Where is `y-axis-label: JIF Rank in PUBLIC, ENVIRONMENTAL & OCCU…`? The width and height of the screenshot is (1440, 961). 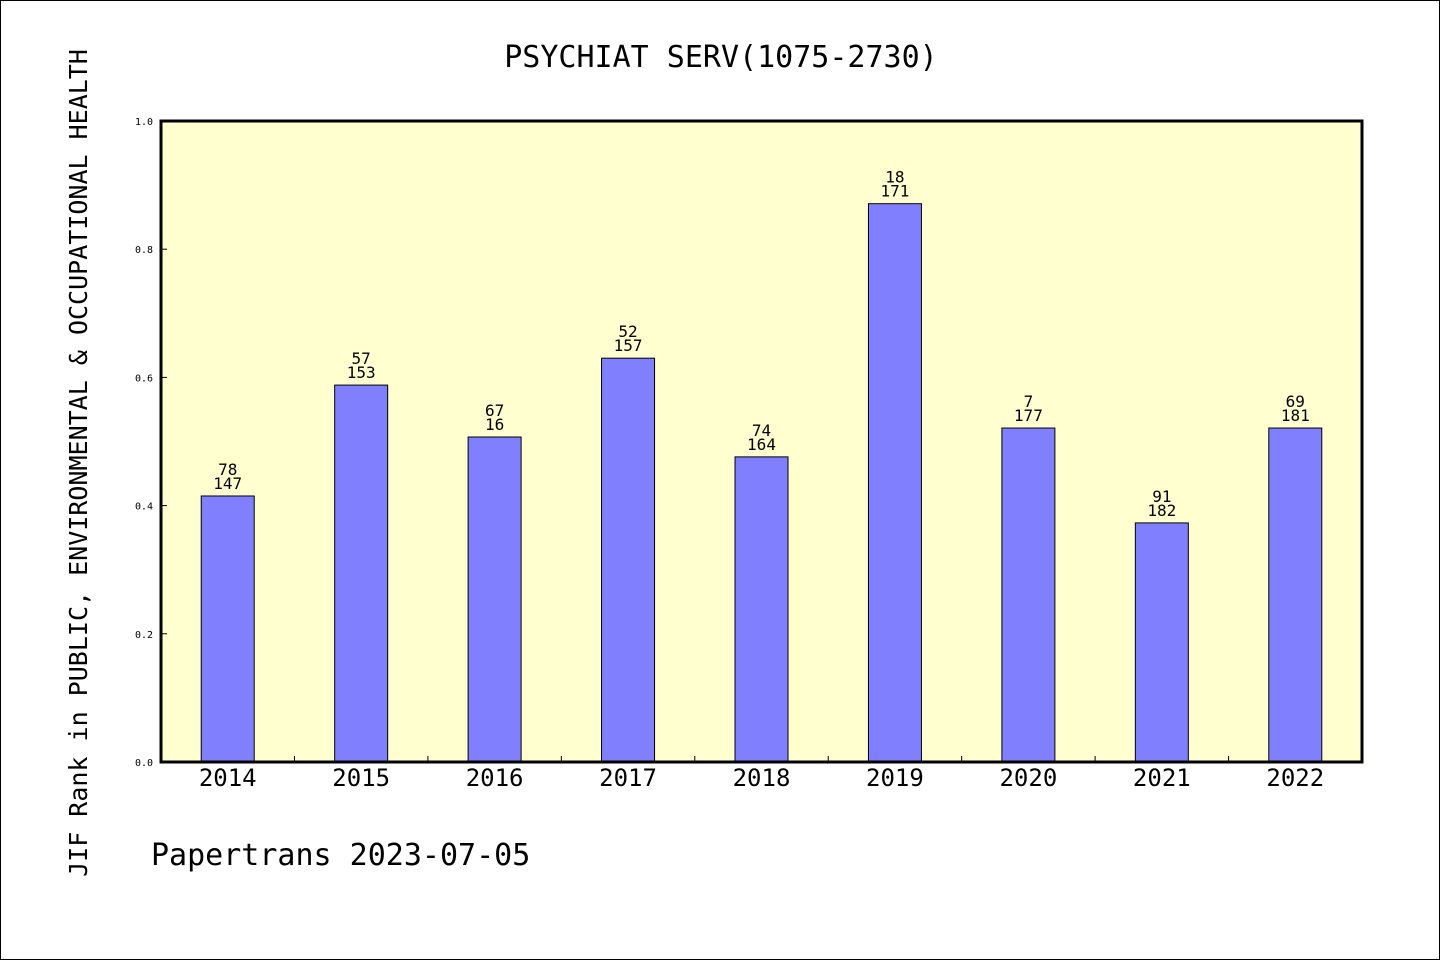 y-axis-label: JIF Rank in PUBLIC, ENVIRONMENTAL & OCCU… is located at coordinates (78, 463).